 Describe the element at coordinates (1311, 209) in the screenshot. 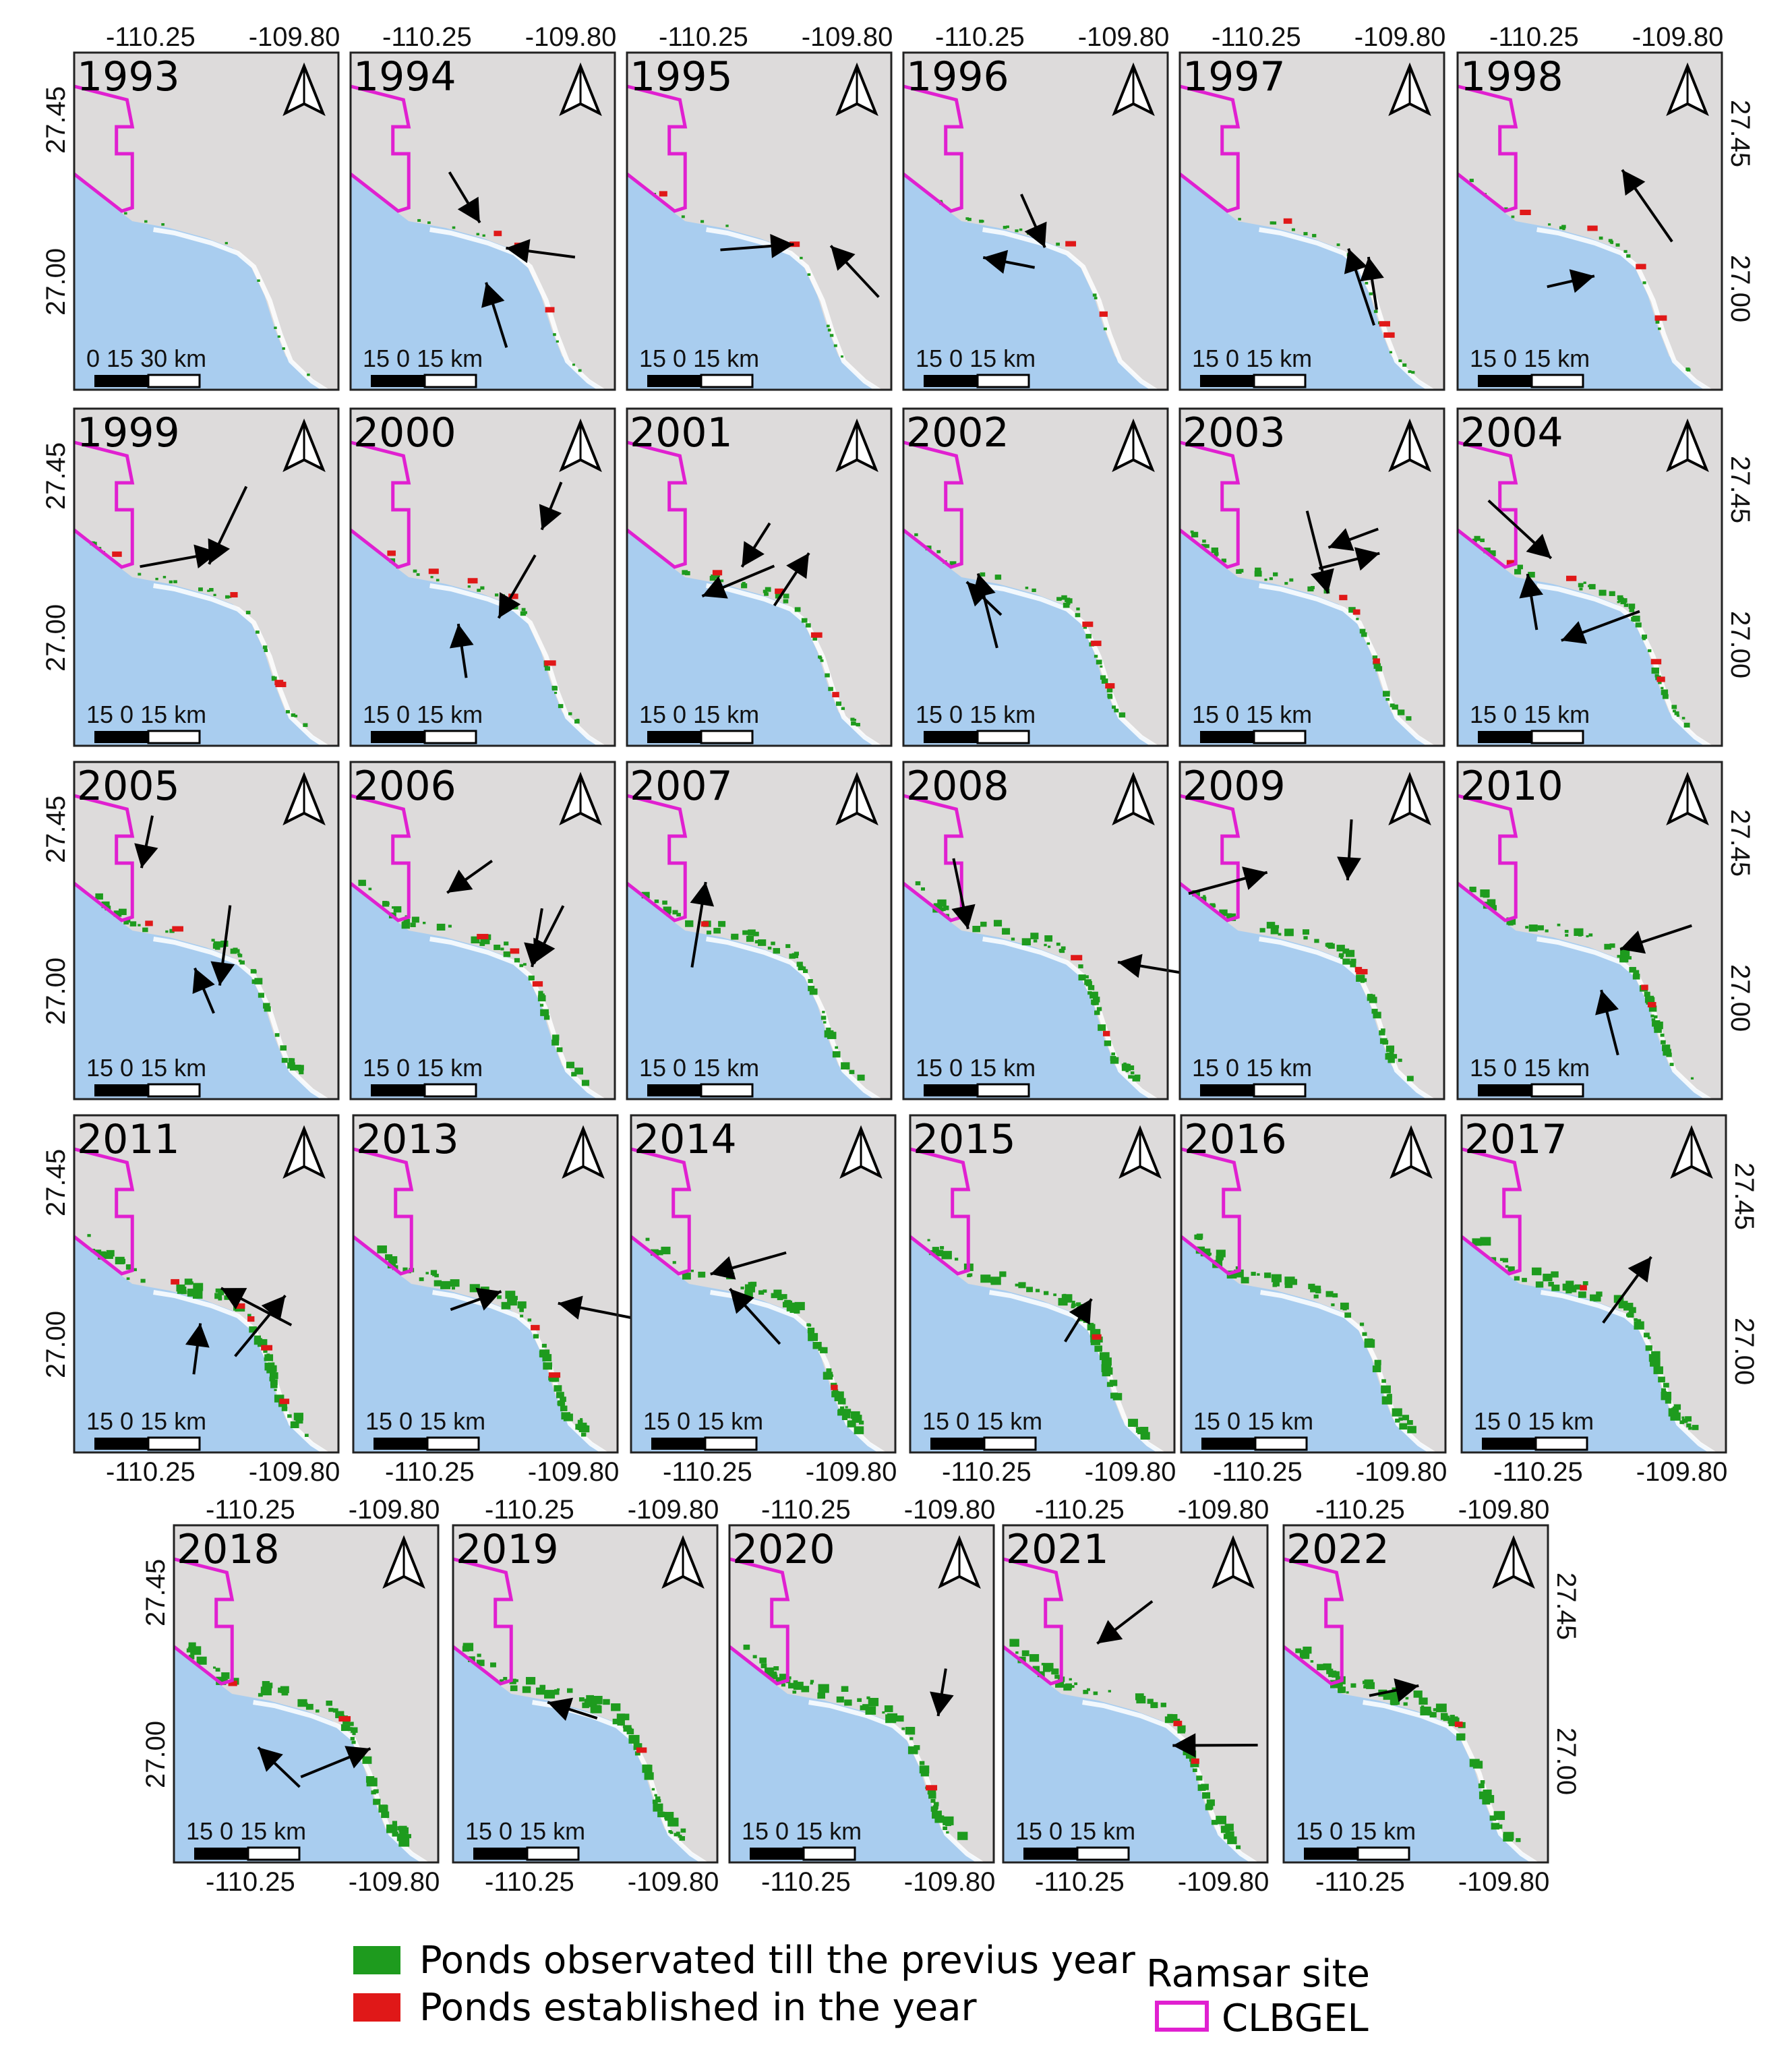

I see `map-panel-1997: 1997 15 0 15 km -110.25 -109.80` at that location.